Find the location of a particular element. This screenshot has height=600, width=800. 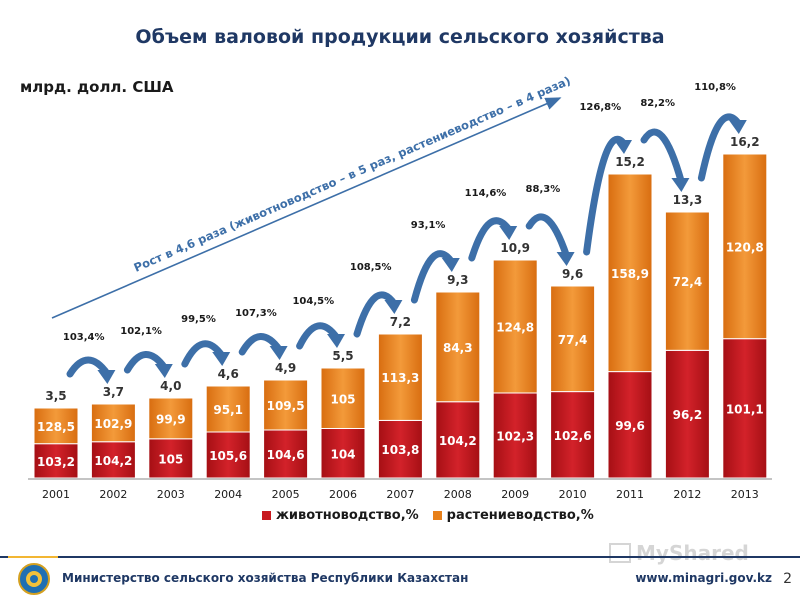

label-livestock-2006: 104 is located at coordinates (342, 454).